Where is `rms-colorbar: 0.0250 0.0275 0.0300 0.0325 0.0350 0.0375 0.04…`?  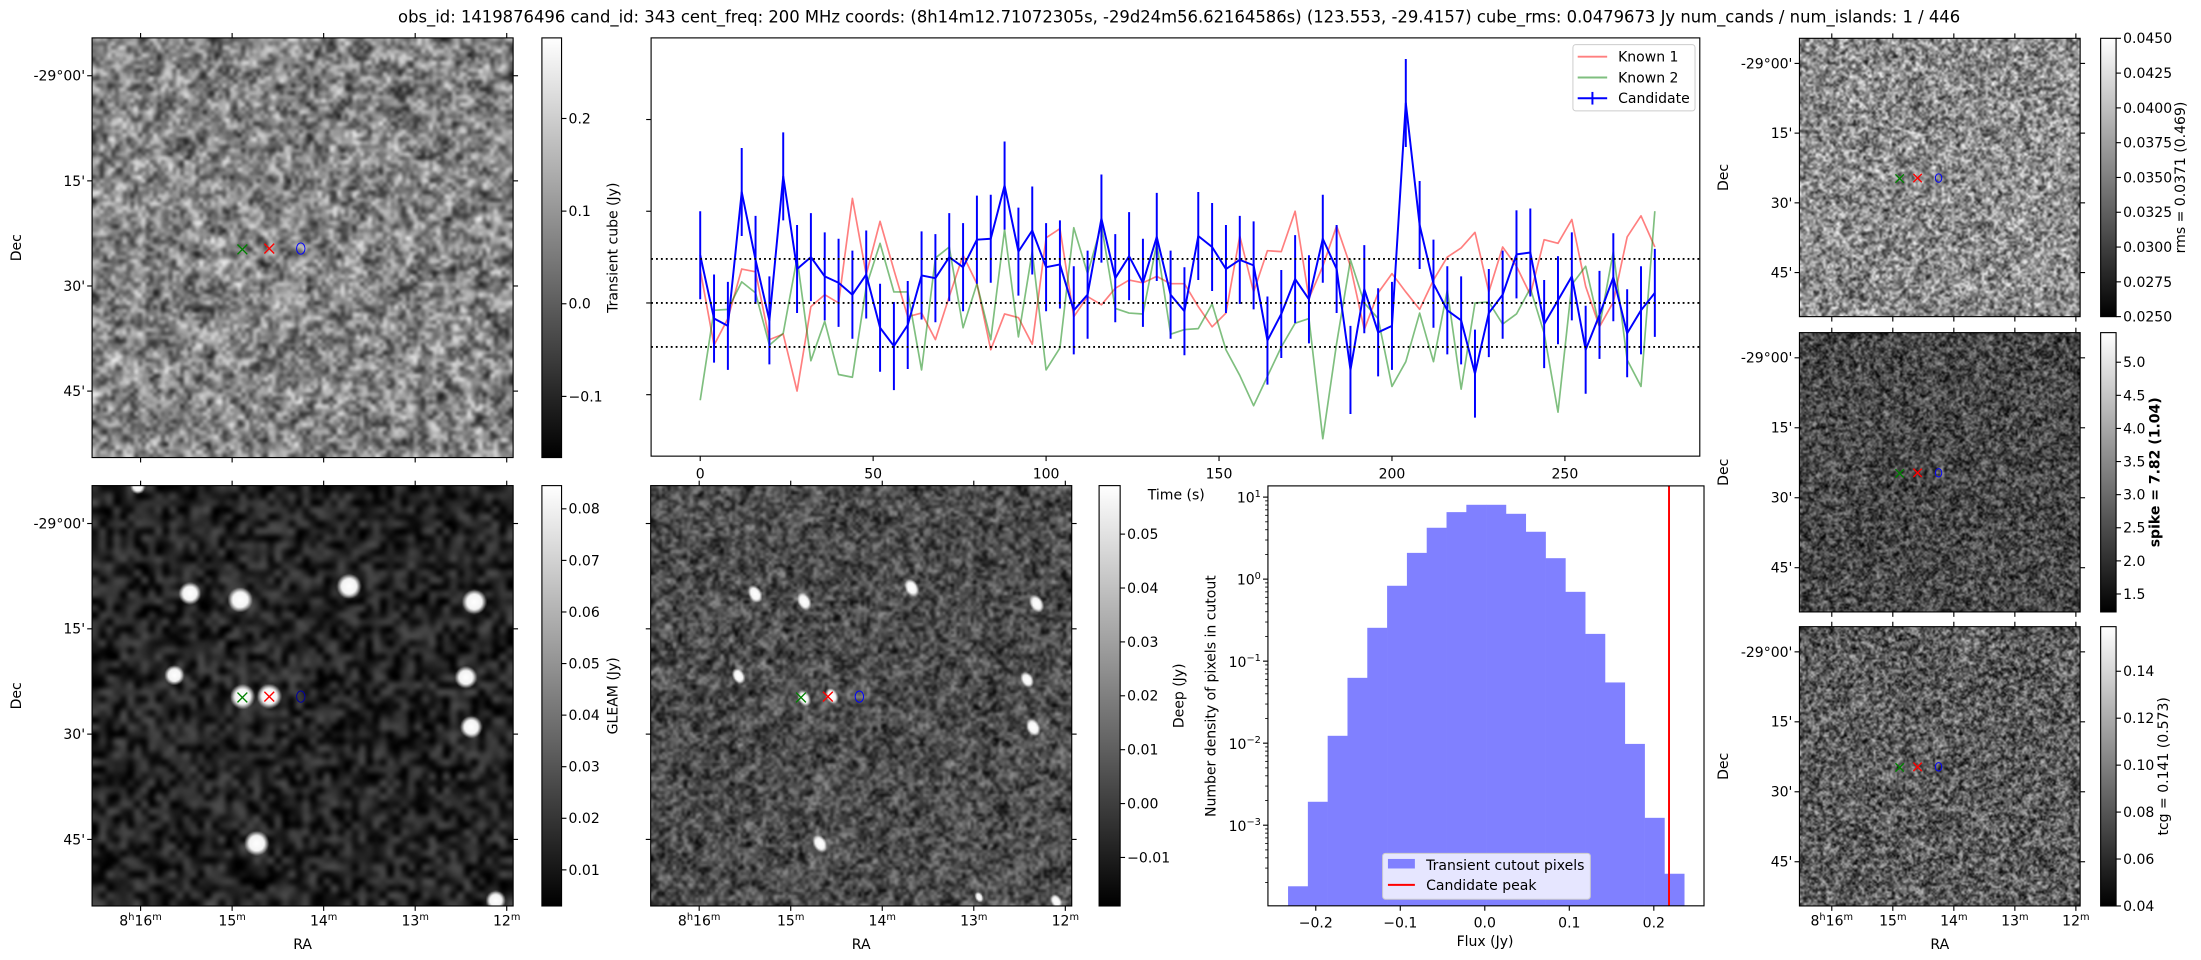
rms-colorbar: 0.0250 0.0275 0.0300 0.0325 0.0350 0.0375 0.04… is located at coordinates (2144, 178).